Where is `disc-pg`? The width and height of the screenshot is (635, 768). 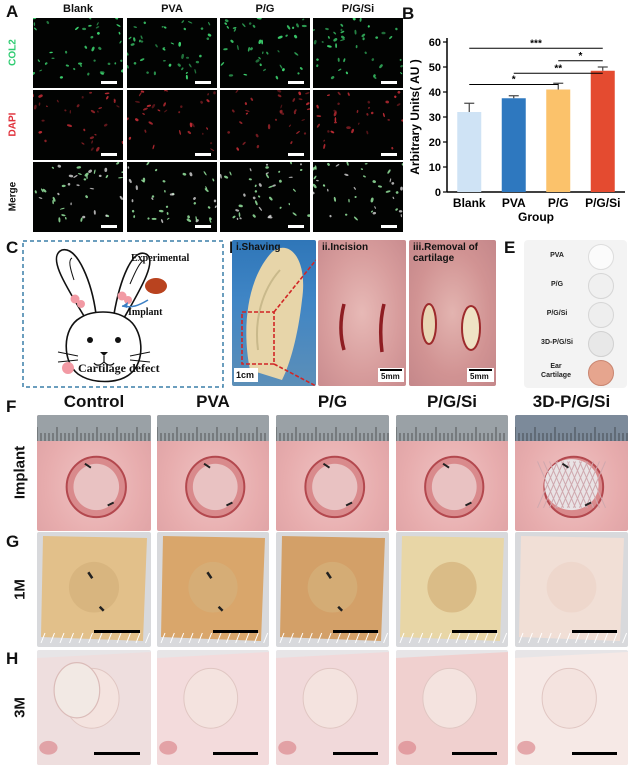 disc-pg is located at coordinates (601, 286).